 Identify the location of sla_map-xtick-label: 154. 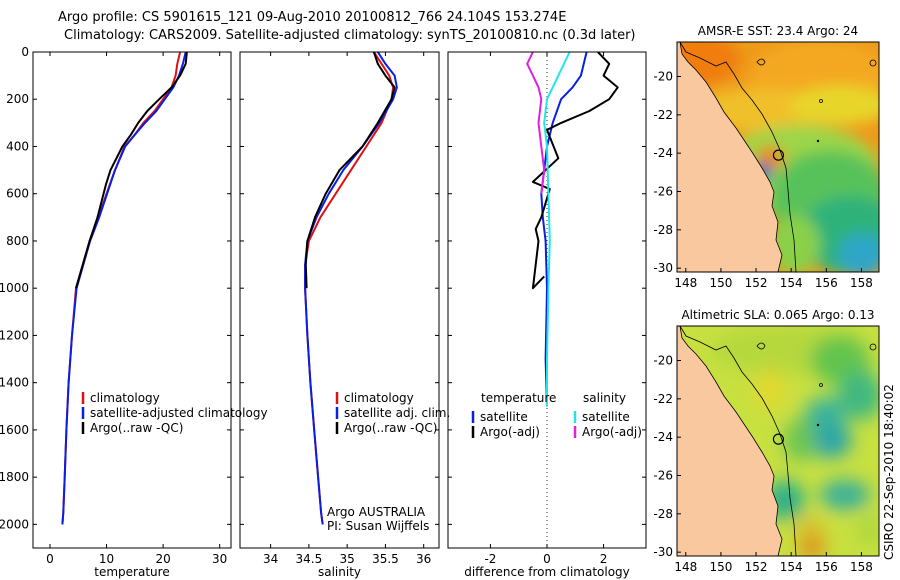
(791, 567).